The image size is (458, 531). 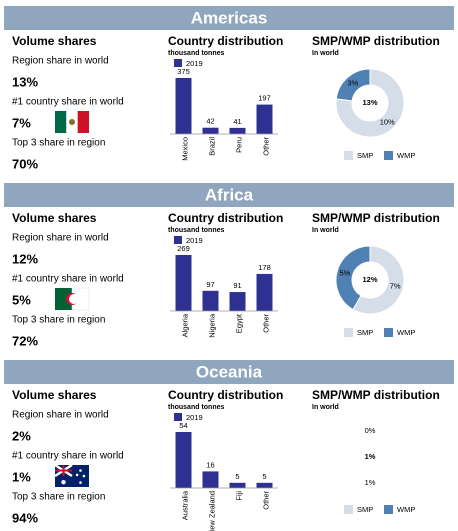 What do you see at coordinates (25, 517) in the screenshot?
I see `share-value: 94%` at bounding box center [25, 517].